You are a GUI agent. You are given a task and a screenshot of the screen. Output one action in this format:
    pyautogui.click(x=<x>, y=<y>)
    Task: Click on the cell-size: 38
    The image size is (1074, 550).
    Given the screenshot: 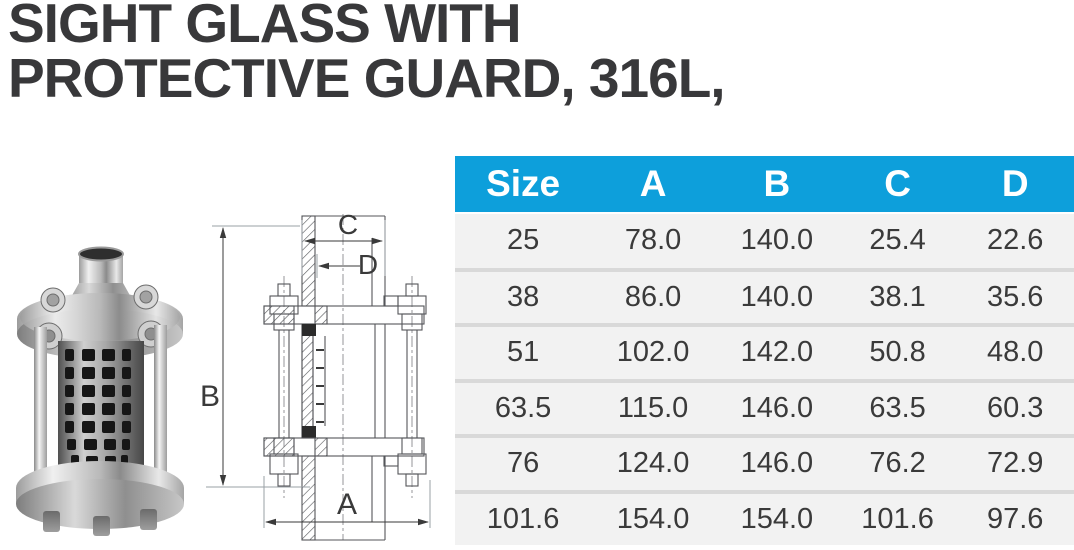 What is the action you would take?
    pyautogui.click(x=523, y=295)
    